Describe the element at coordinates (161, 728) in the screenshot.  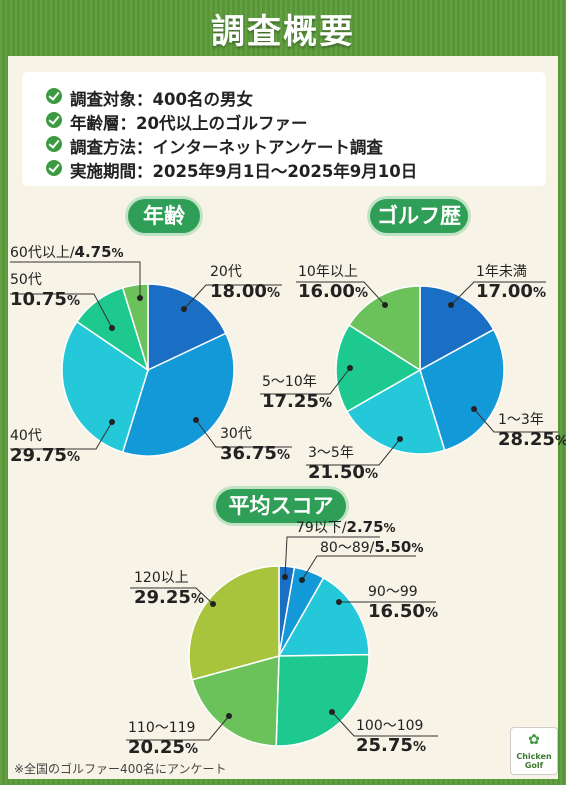
I see `slice-category-label: 110〜119` at that location.